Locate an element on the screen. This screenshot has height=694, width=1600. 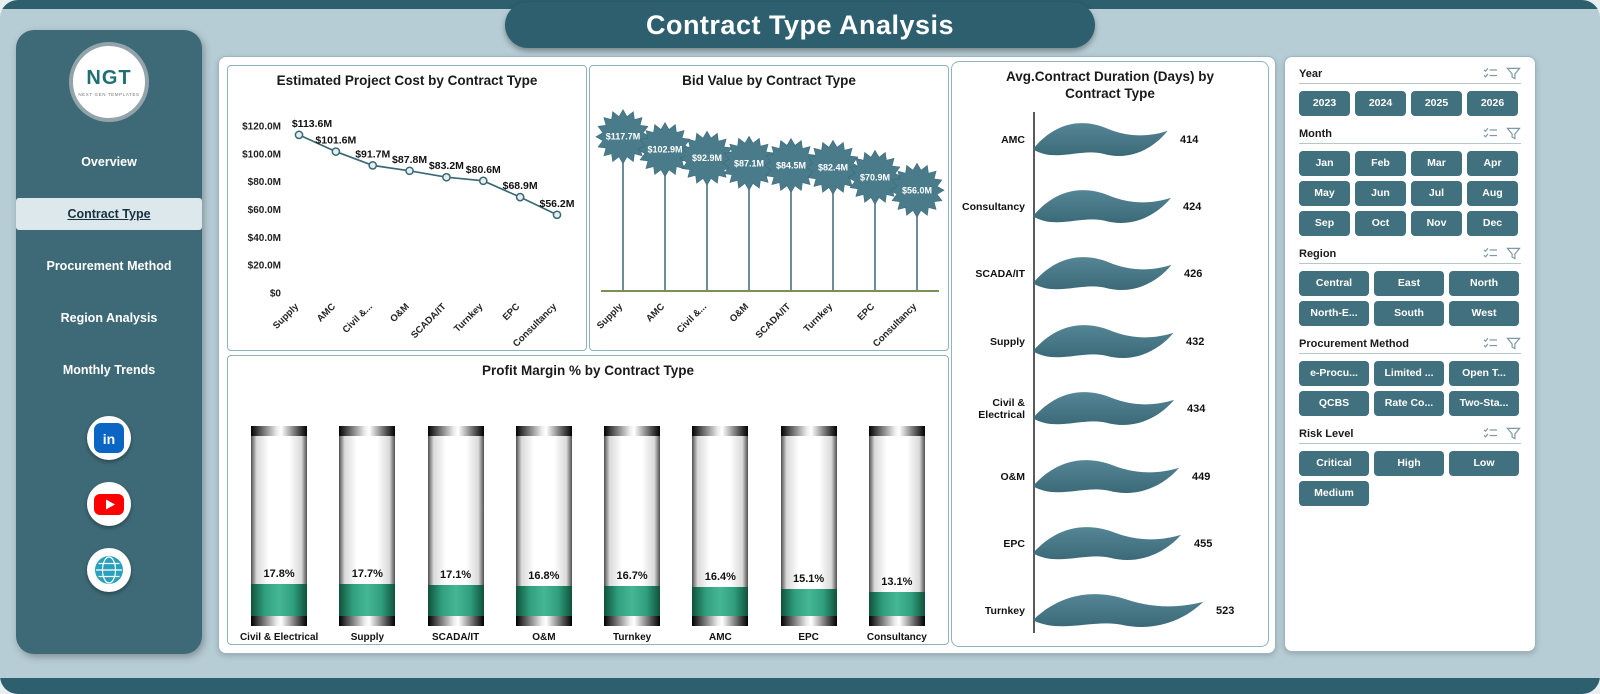
cylinder-bar-civil-electrical: 17.8% is located at coordinates (279, 526).